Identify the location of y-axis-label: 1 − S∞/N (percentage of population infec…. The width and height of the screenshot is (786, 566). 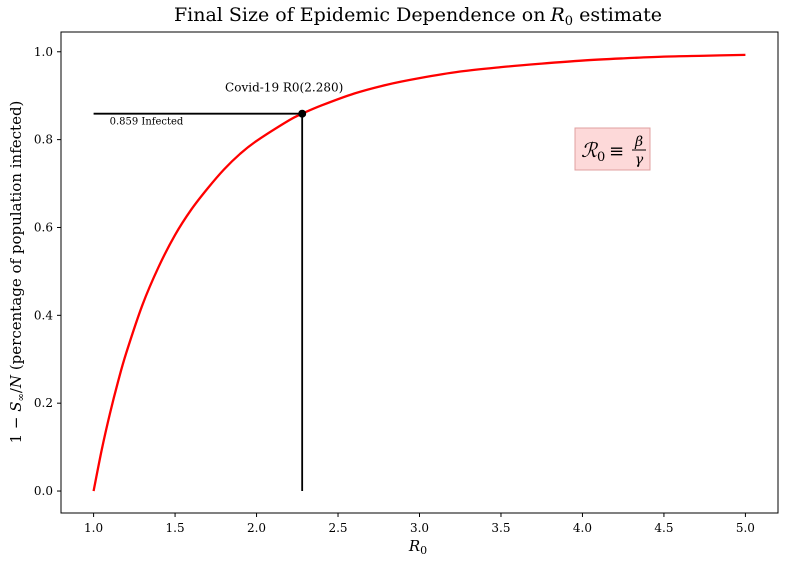
(17, 272).